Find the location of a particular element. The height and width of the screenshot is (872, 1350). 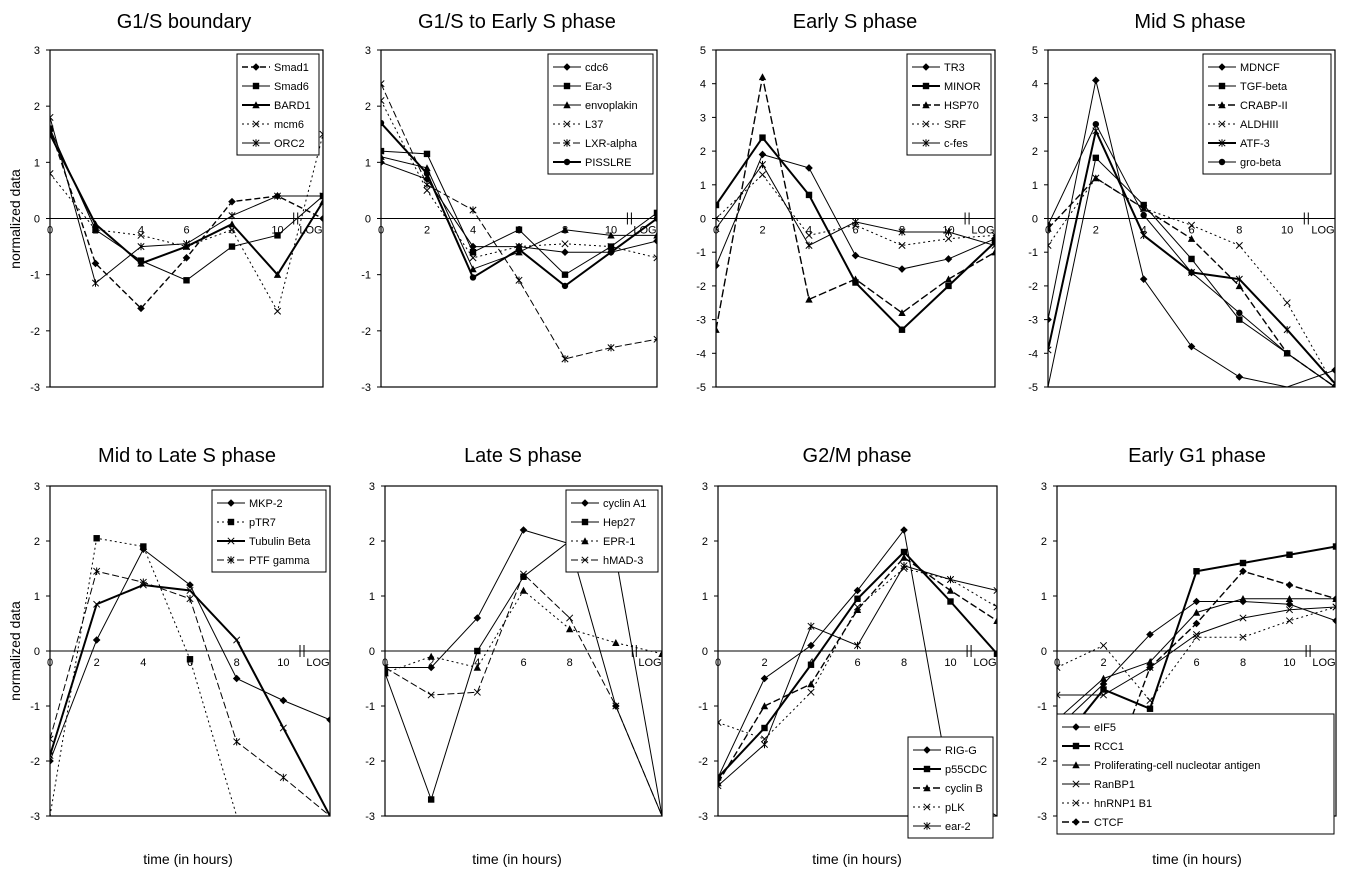

legend-label: c-fes is located at coordinates (956, 144).